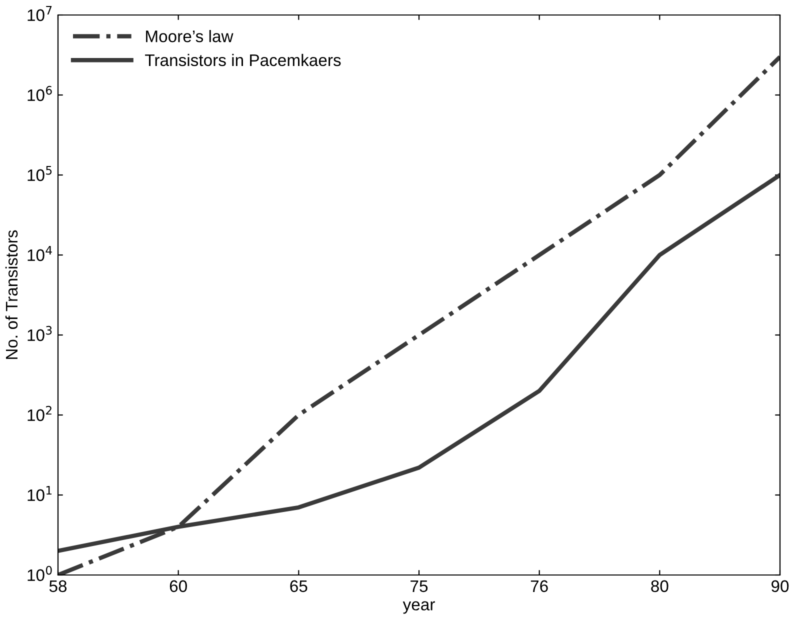 The width and height of the screenshot is (795, 628). Describe the element at coordinates (299, 586) in the screenshot. I see `x-tick-label: 65` at that location.